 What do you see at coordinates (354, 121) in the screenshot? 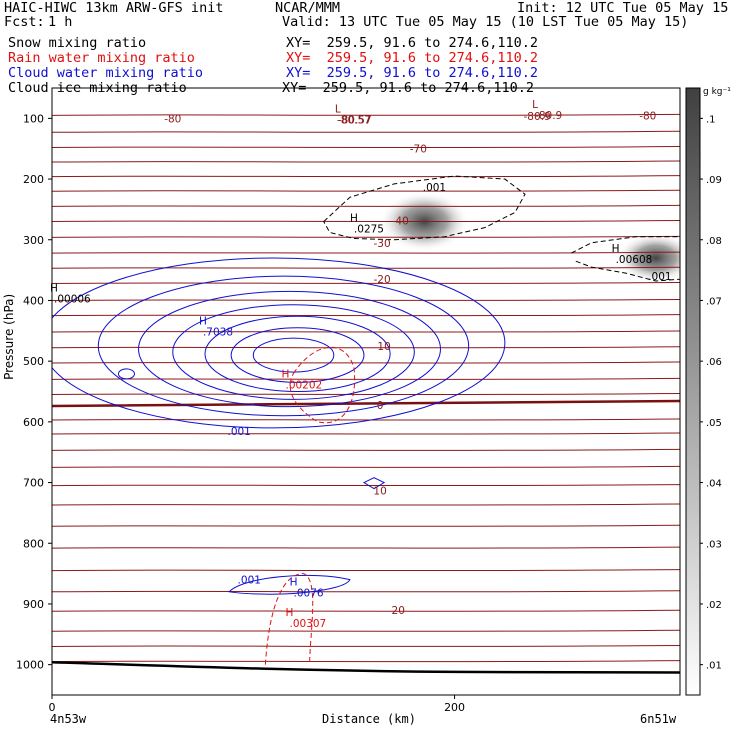
I see `isotherm-label-1: -80.57` at bounding box center [354, 121].